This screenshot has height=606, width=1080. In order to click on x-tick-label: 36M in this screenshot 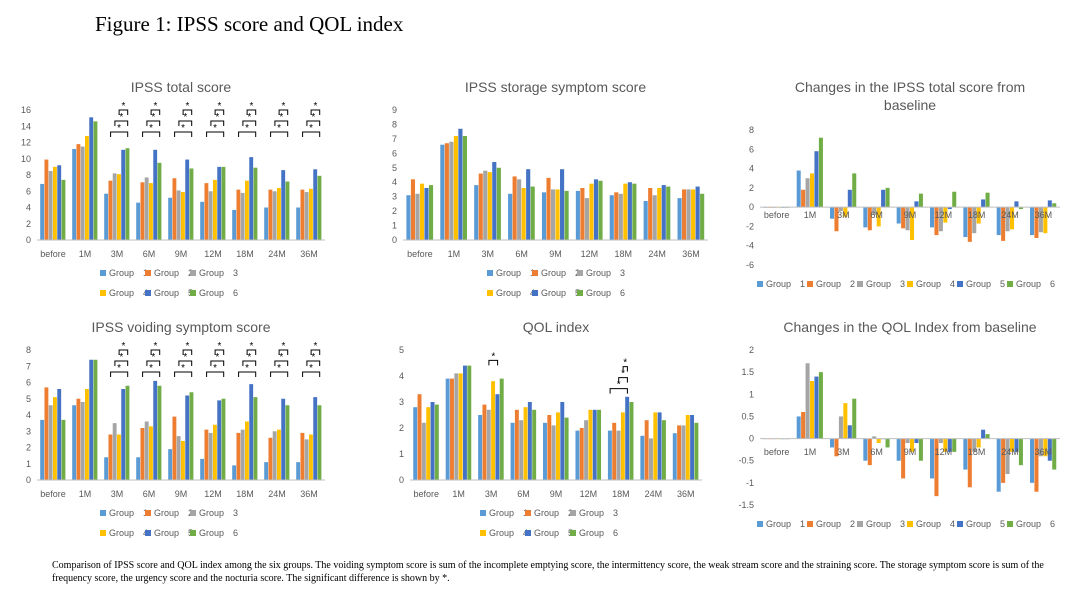, I will do `click(686, 494)`.